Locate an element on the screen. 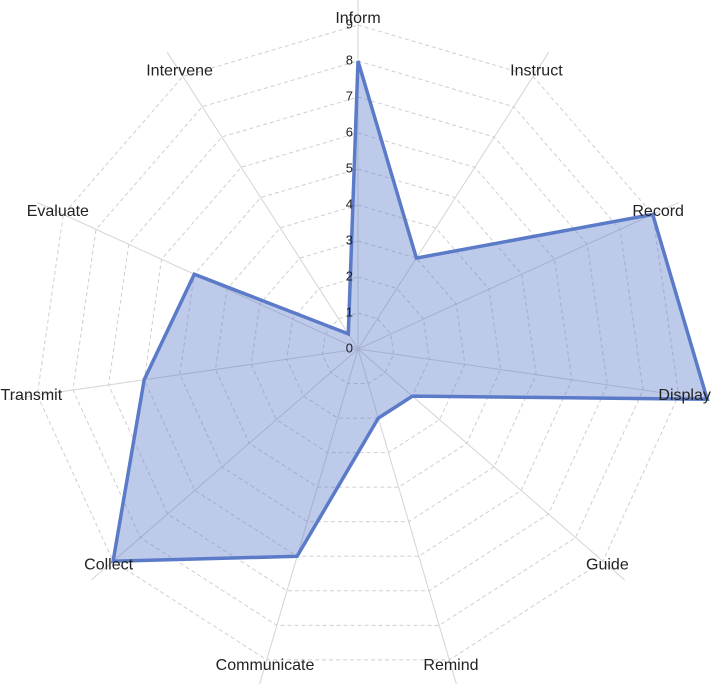 The width and height of the screenshot is (711, 684). category-label: Communicate is located at coordinates (265, 665).